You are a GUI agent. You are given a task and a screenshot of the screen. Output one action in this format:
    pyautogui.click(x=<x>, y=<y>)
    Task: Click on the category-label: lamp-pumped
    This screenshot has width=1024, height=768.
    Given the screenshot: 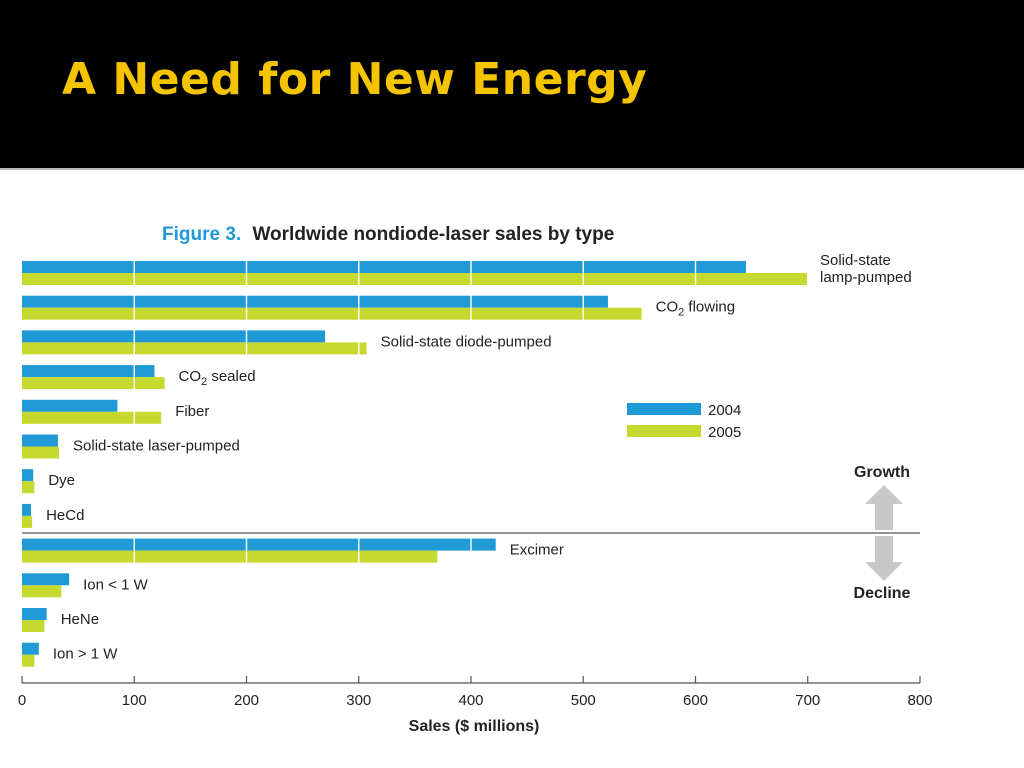 What is the action you would take?
    pyautogui.click(x=866, y=277)
    